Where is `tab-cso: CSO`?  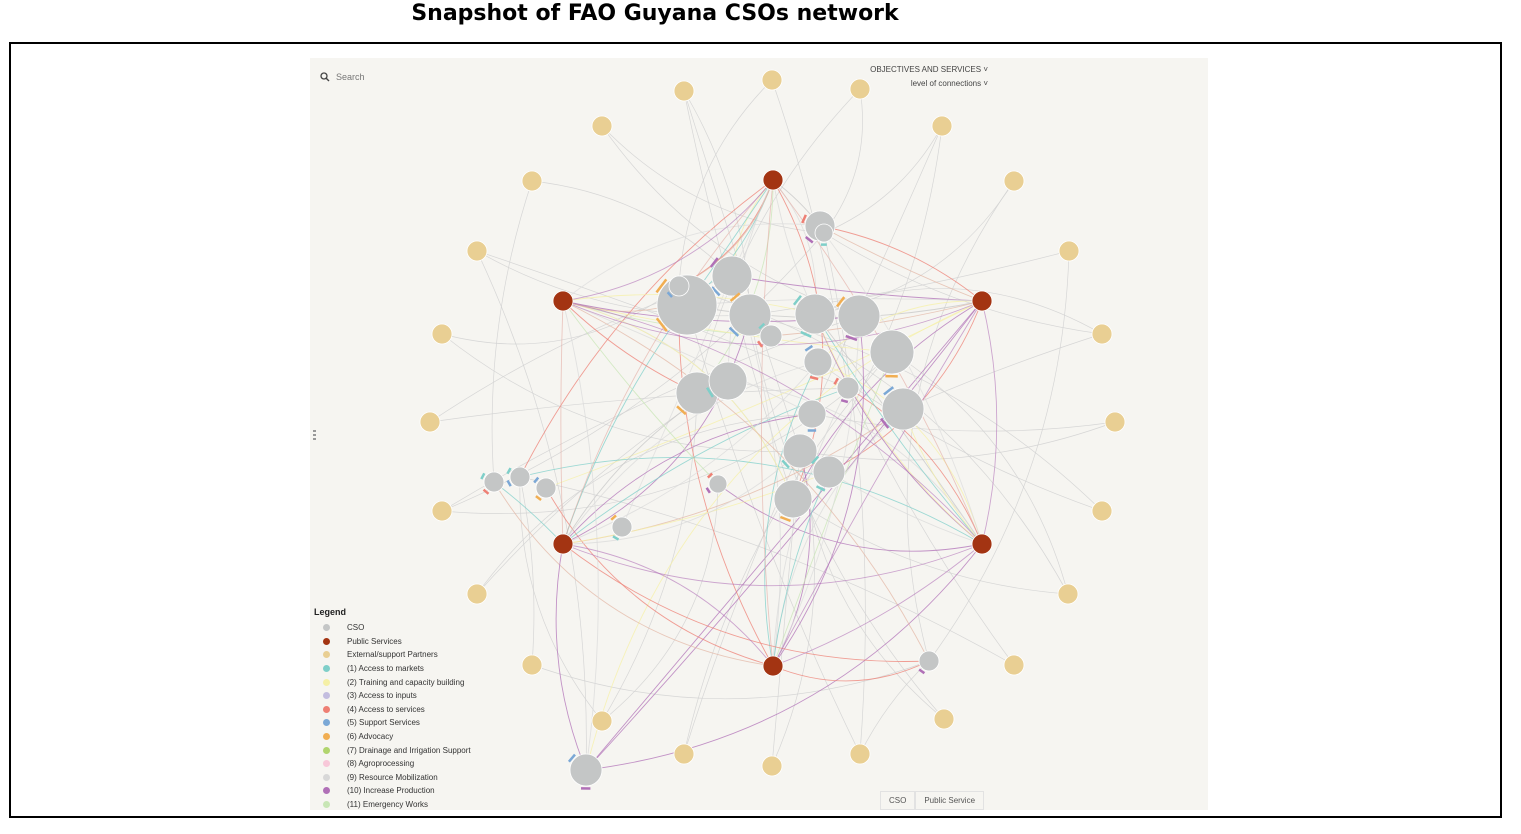 tab-cso: CSO is located at coordinates (898, 800).